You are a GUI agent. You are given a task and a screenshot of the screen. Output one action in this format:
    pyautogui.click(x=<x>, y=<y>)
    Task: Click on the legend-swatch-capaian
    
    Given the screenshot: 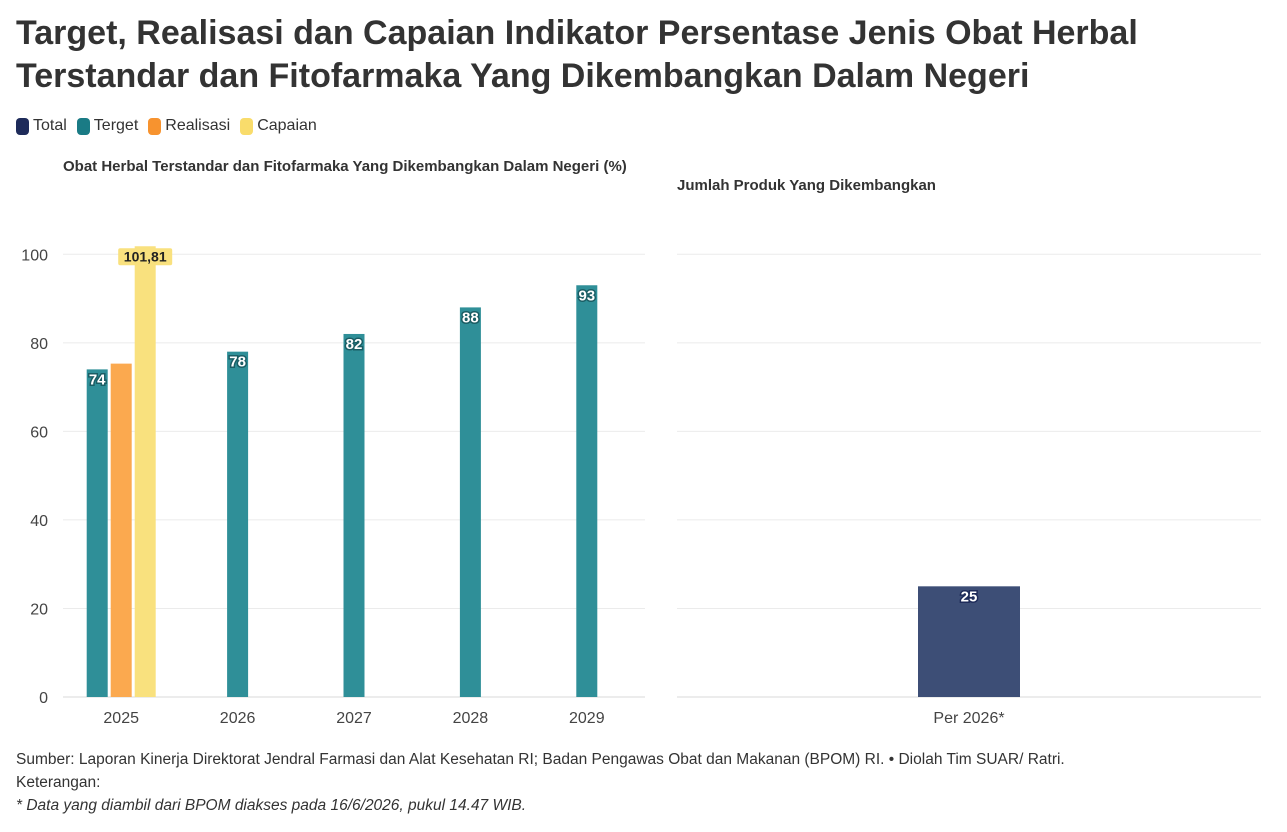 What is the action you would take?
    pyautogui.click(x=247, y=126)
    